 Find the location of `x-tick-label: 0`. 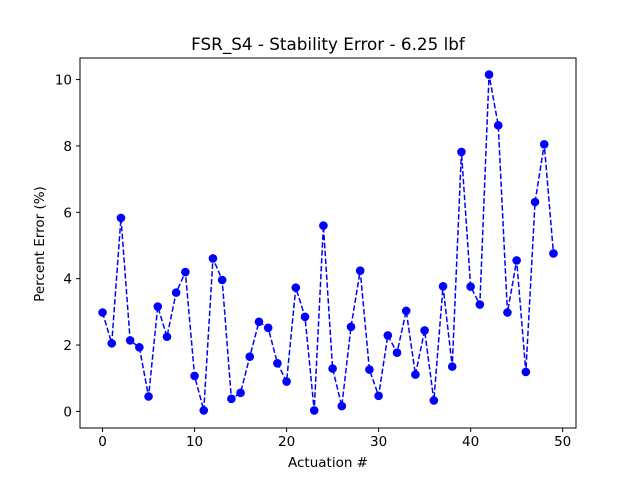

x-tick-label: 0 is located at coordinates (102, 442).